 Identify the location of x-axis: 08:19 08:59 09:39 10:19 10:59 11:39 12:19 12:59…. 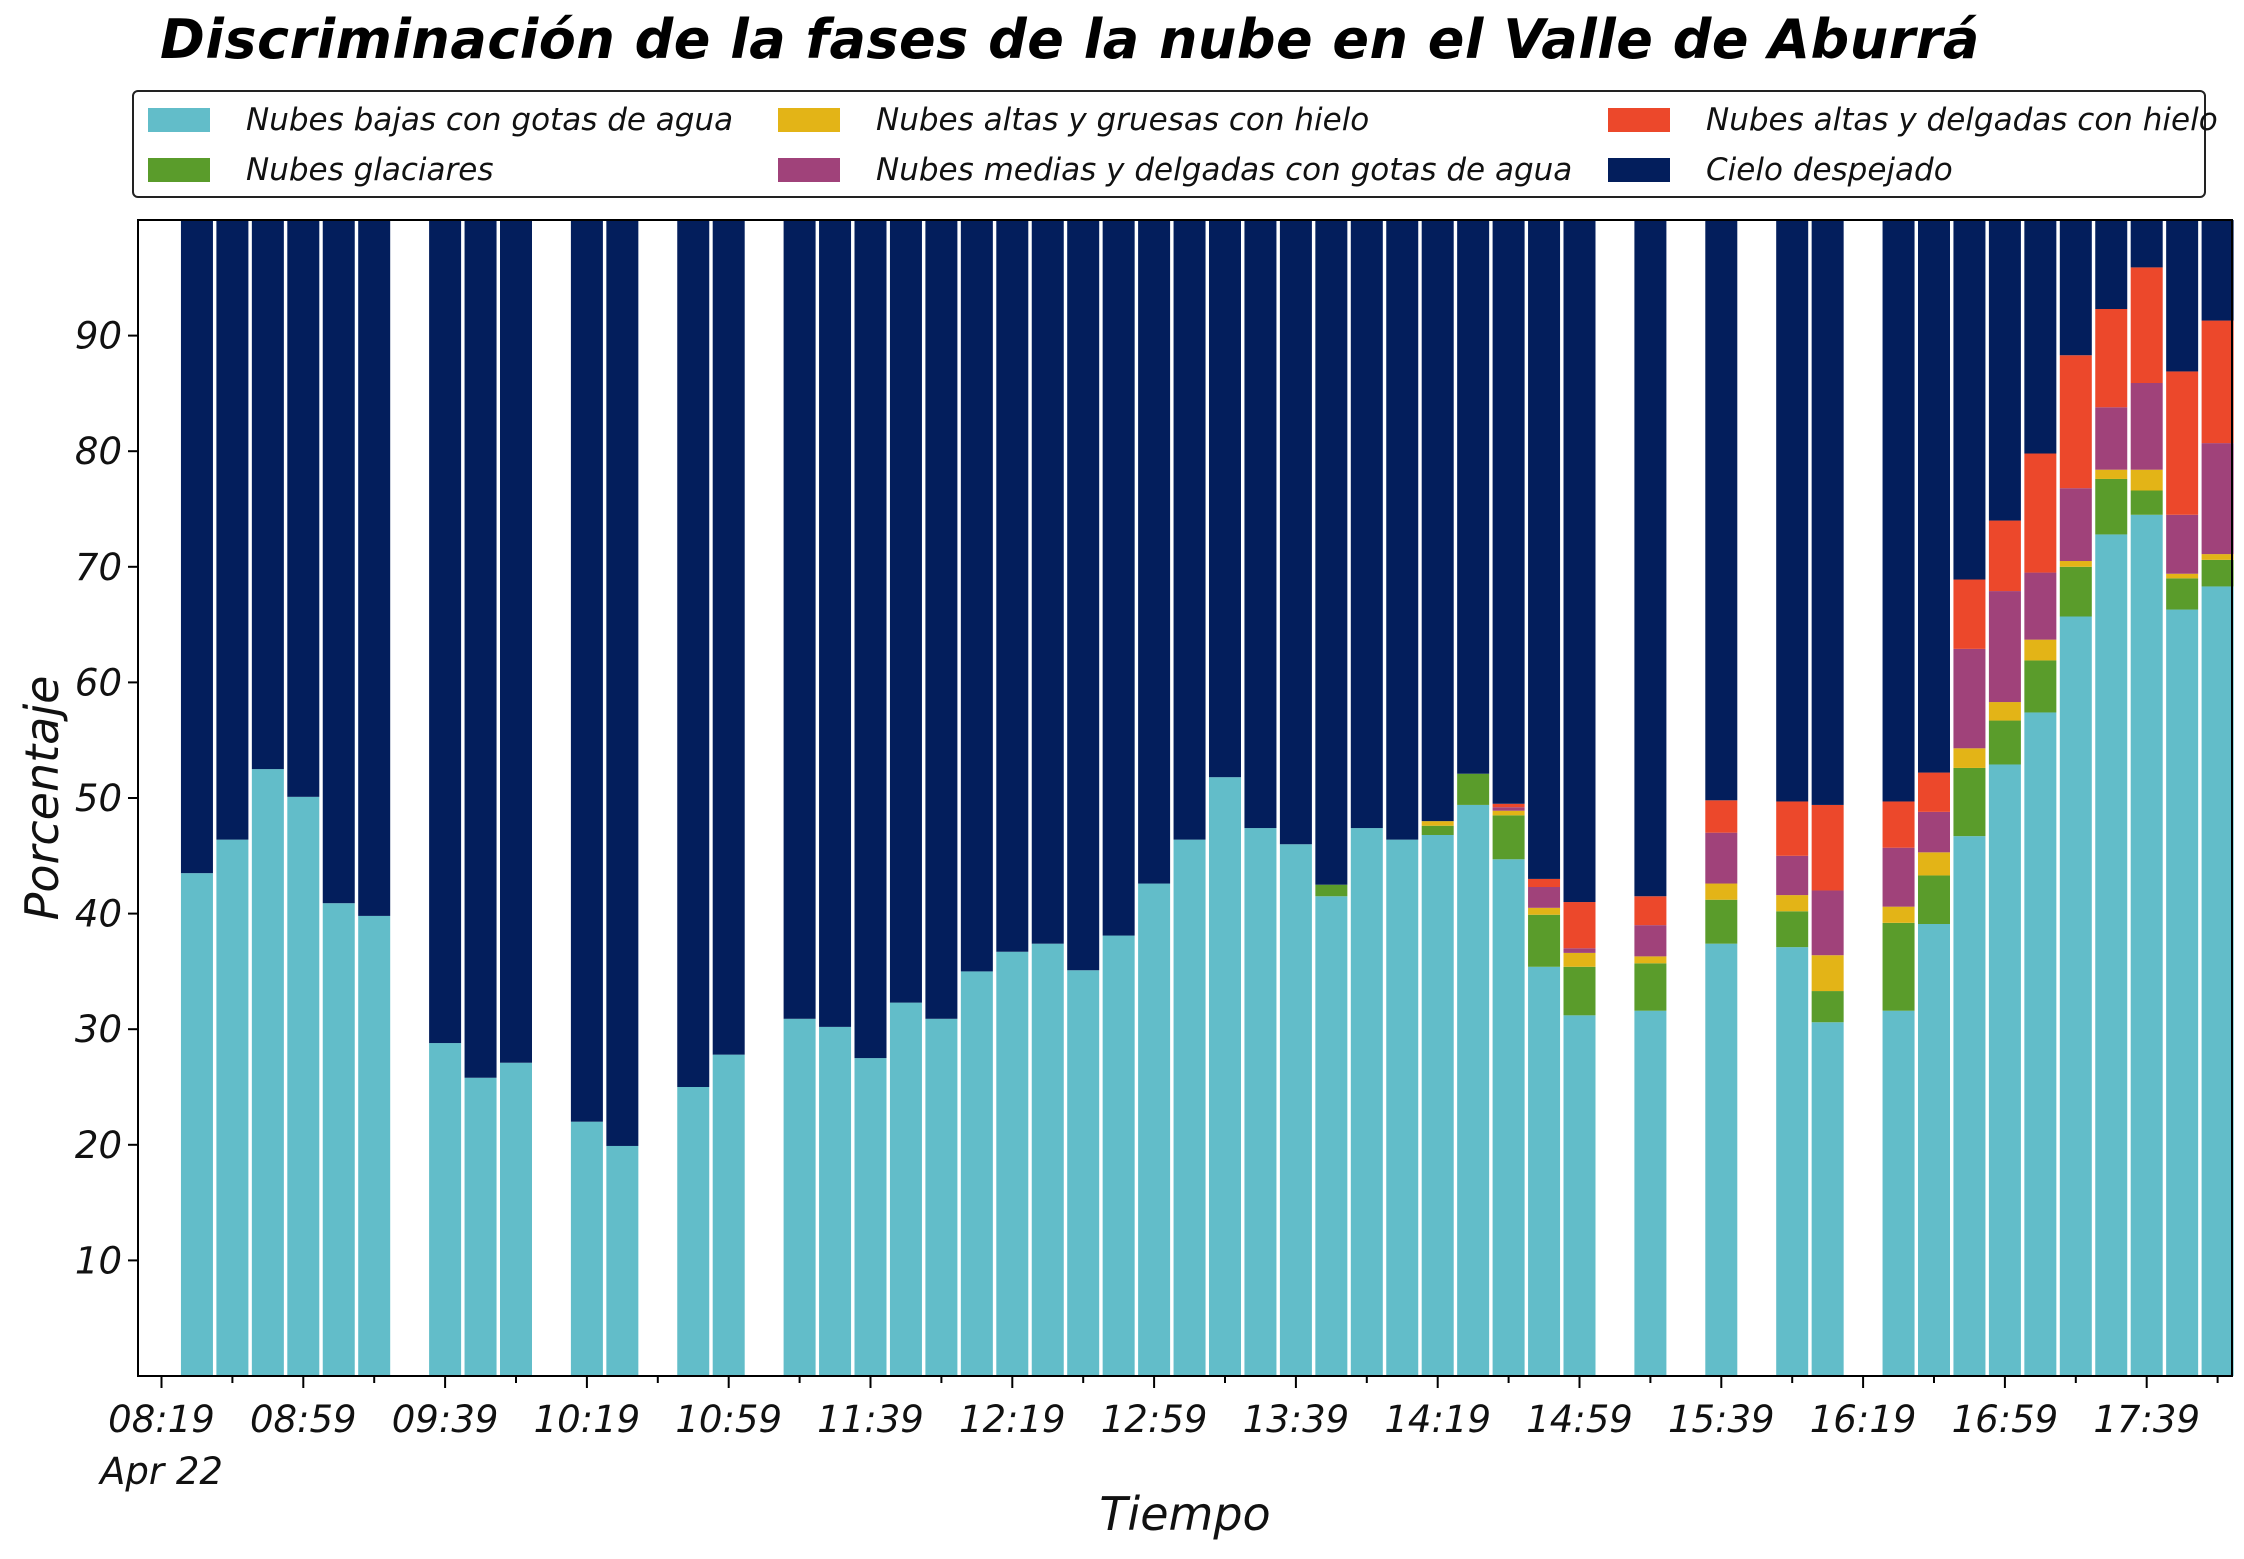
(1163, 1408).